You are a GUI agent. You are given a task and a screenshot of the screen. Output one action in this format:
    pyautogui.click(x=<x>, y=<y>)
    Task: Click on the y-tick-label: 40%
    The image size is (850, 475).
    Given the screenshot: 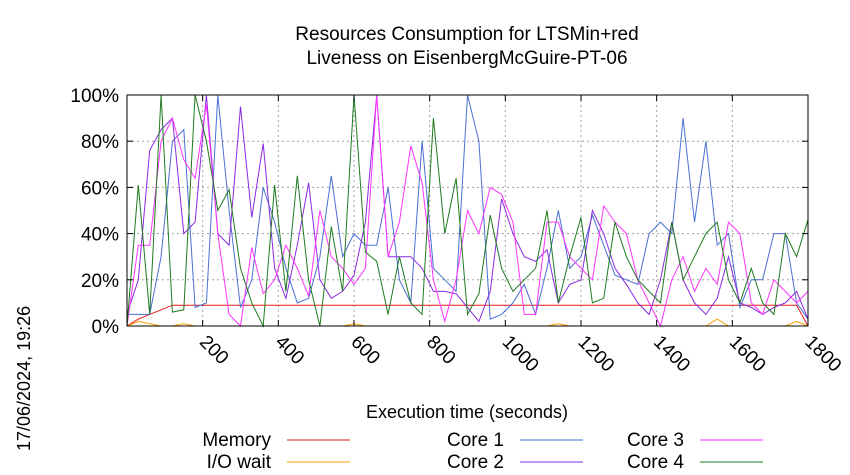 What is the action you would take?
    pyautogui.click(x=100, y=235)
    